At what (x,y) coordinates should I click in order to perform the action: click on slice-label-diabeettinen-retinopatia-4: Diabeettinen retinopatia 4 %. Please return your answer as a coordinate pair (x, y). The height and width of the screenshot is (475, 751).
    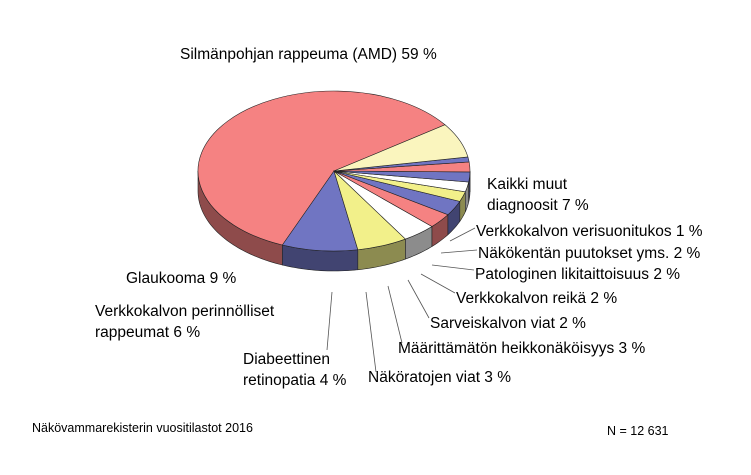
    Looking at the image, I should click on (295, 370).